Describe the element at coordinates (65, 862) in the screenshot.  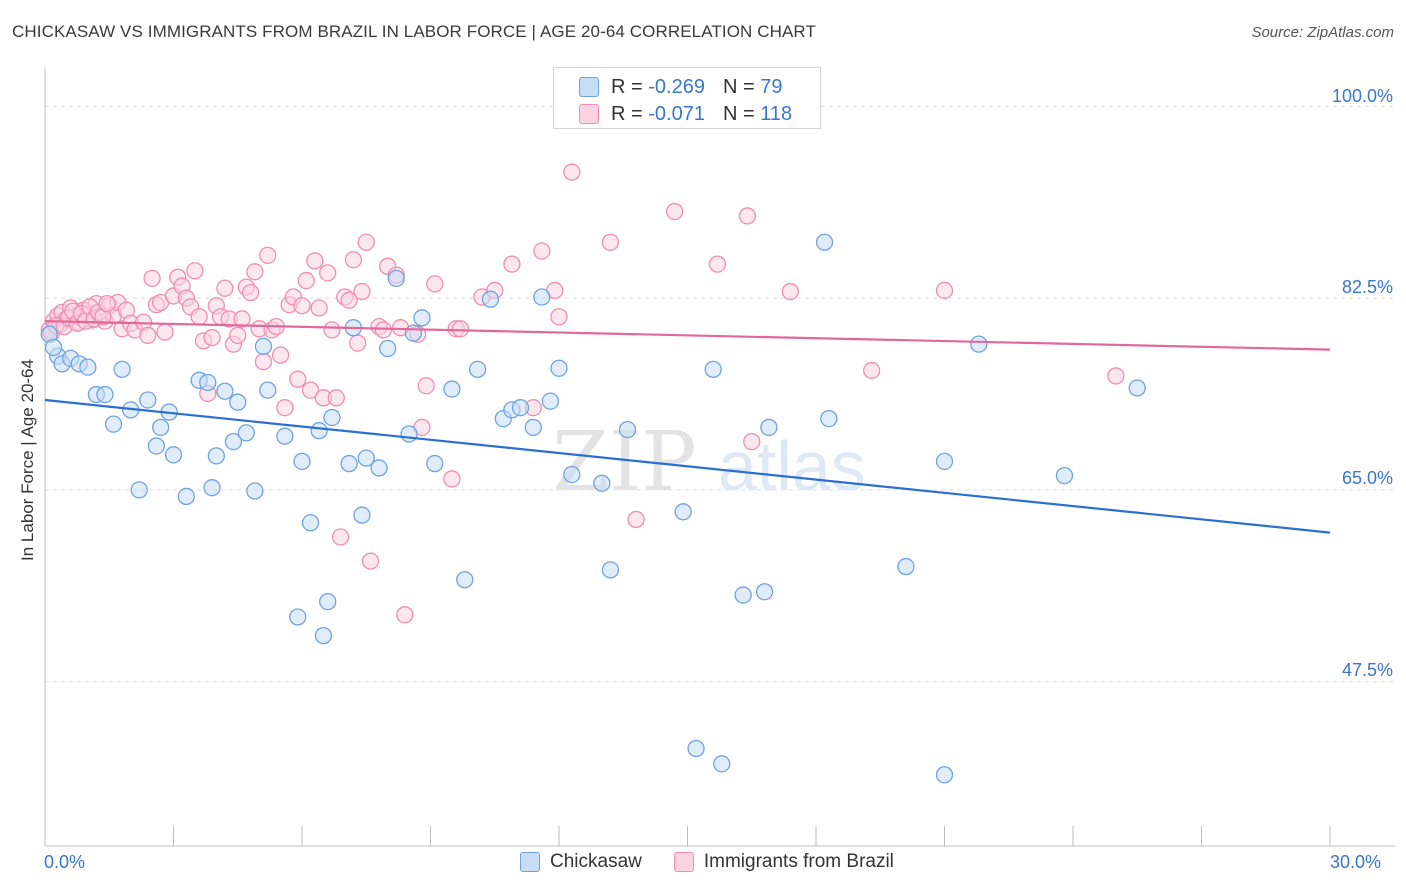
I see `x-tick-label: 0.0%` at that location.